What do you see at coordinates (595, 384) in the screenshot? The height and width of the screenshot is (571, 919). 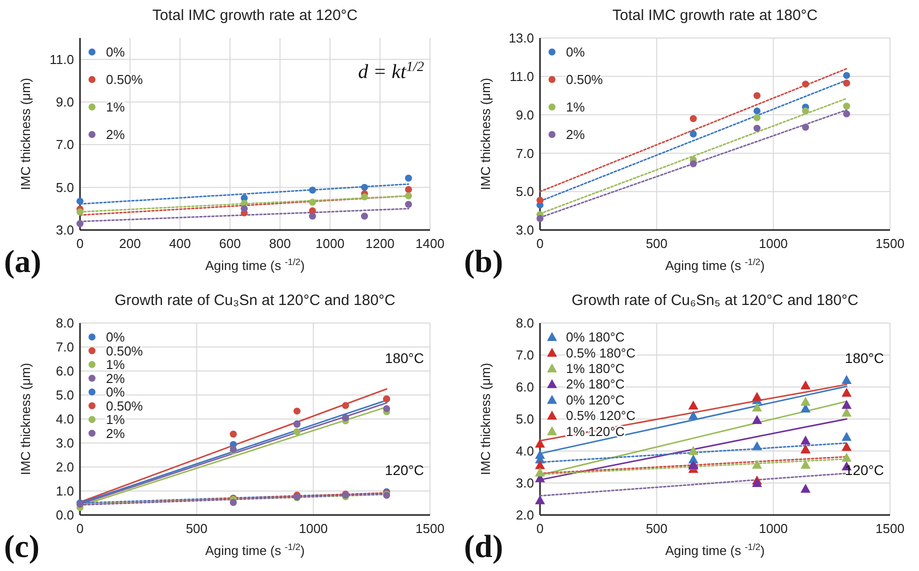 I see `legend-label: 2% 180°C` at bounding box center [595, 384].